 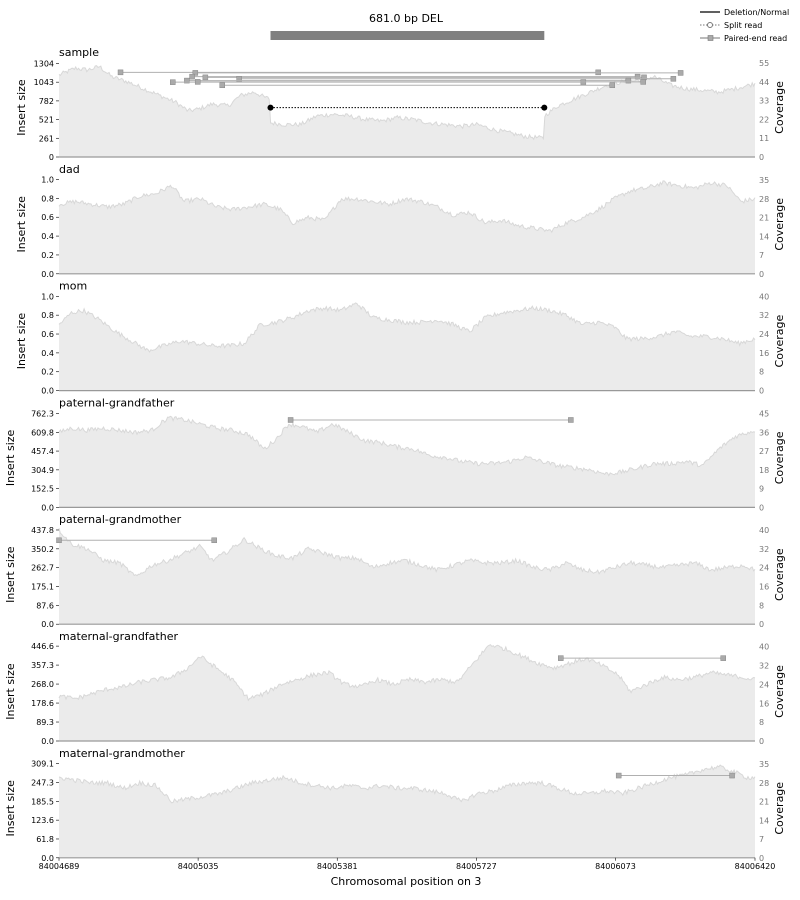 What do you see at coordinates (544, 107) in the screenshot?
I see `split-read-end-marker` at bounding box center [544, 107].